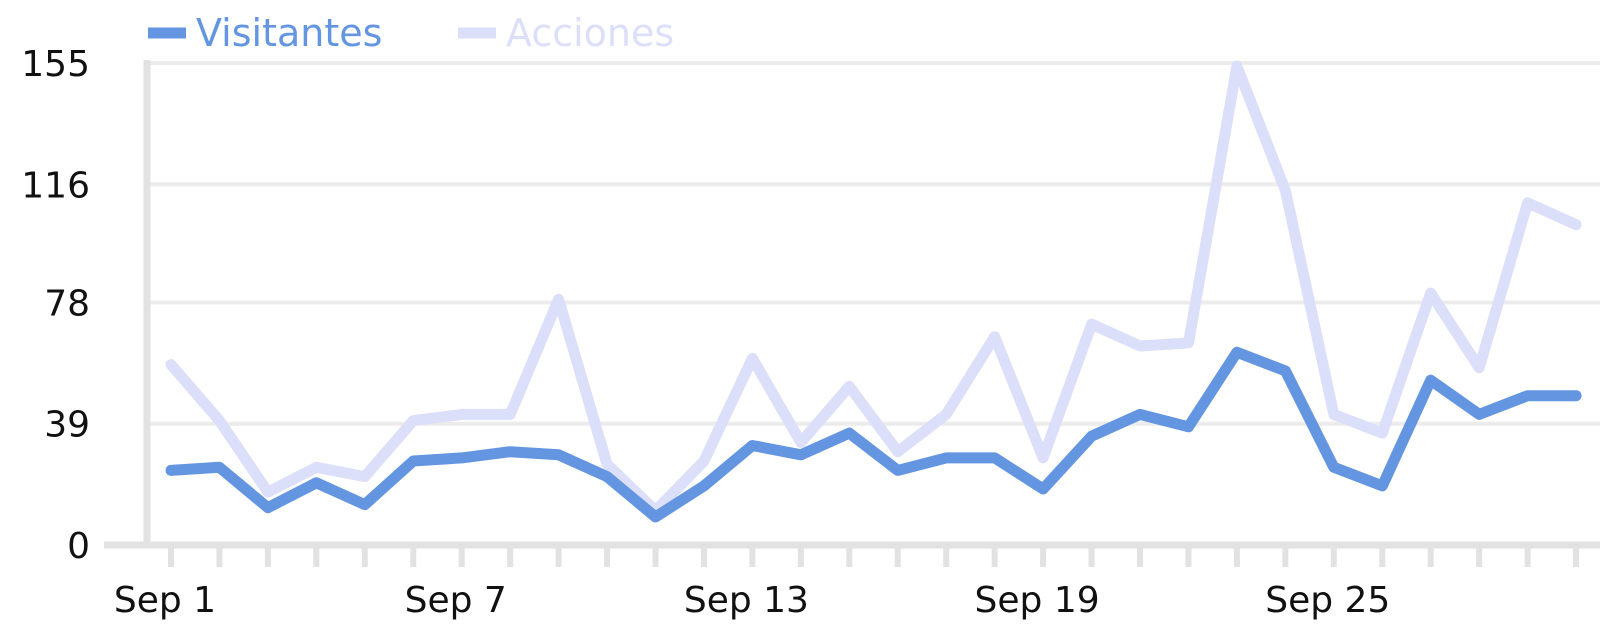 The height and width of the screenshot is (640, 1600). I want to click on legend: Visitantes Acciones, so click(411, 33).